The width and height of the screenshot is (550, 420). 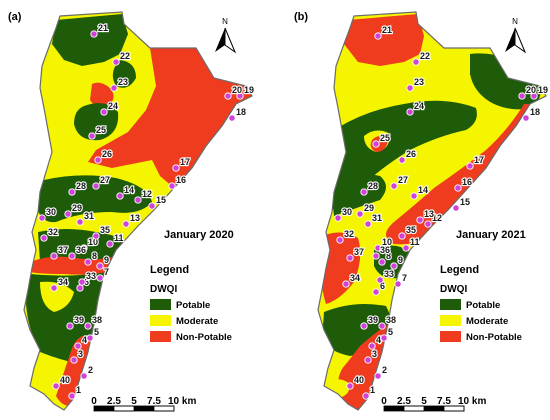 I want to click on sampling-point-label: 27, so click(x=403, y=180).